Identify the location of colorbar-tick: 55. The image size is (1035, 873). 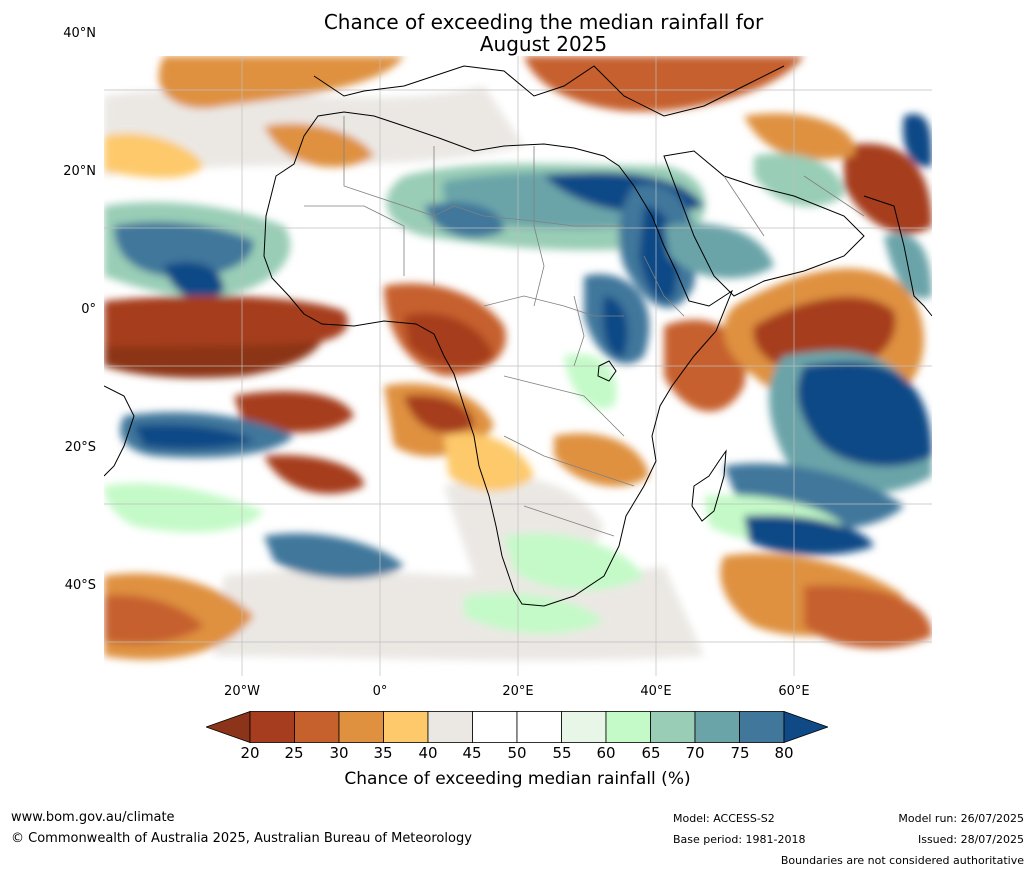
(562, 753).